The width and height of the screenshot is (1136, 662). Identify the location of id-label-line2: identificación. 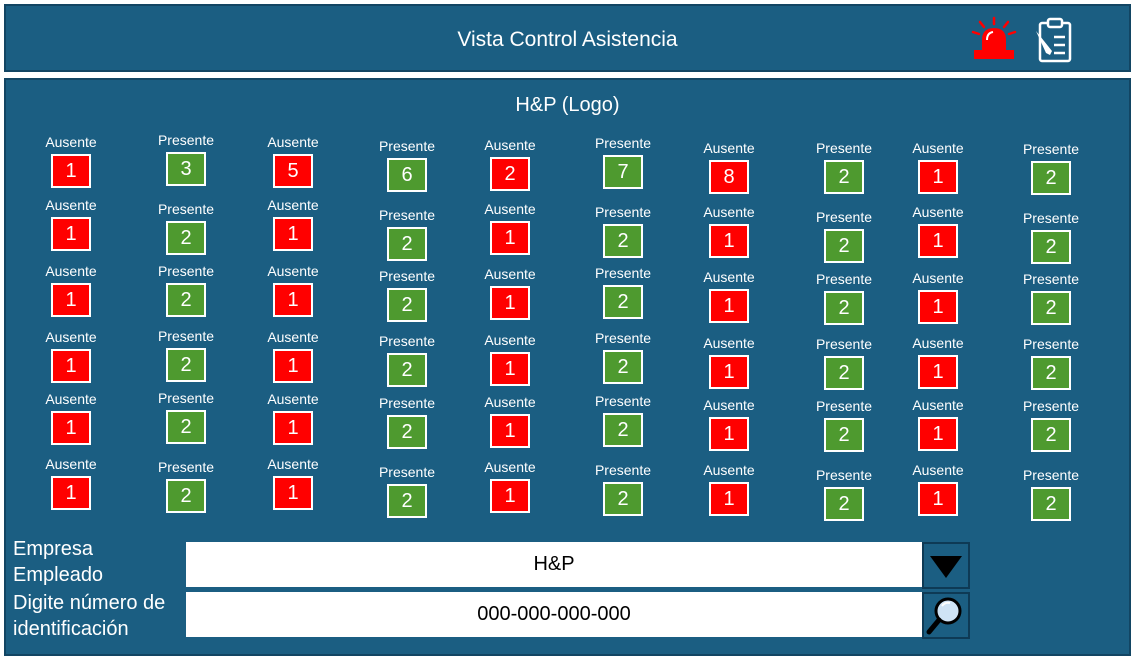
(71, 629).